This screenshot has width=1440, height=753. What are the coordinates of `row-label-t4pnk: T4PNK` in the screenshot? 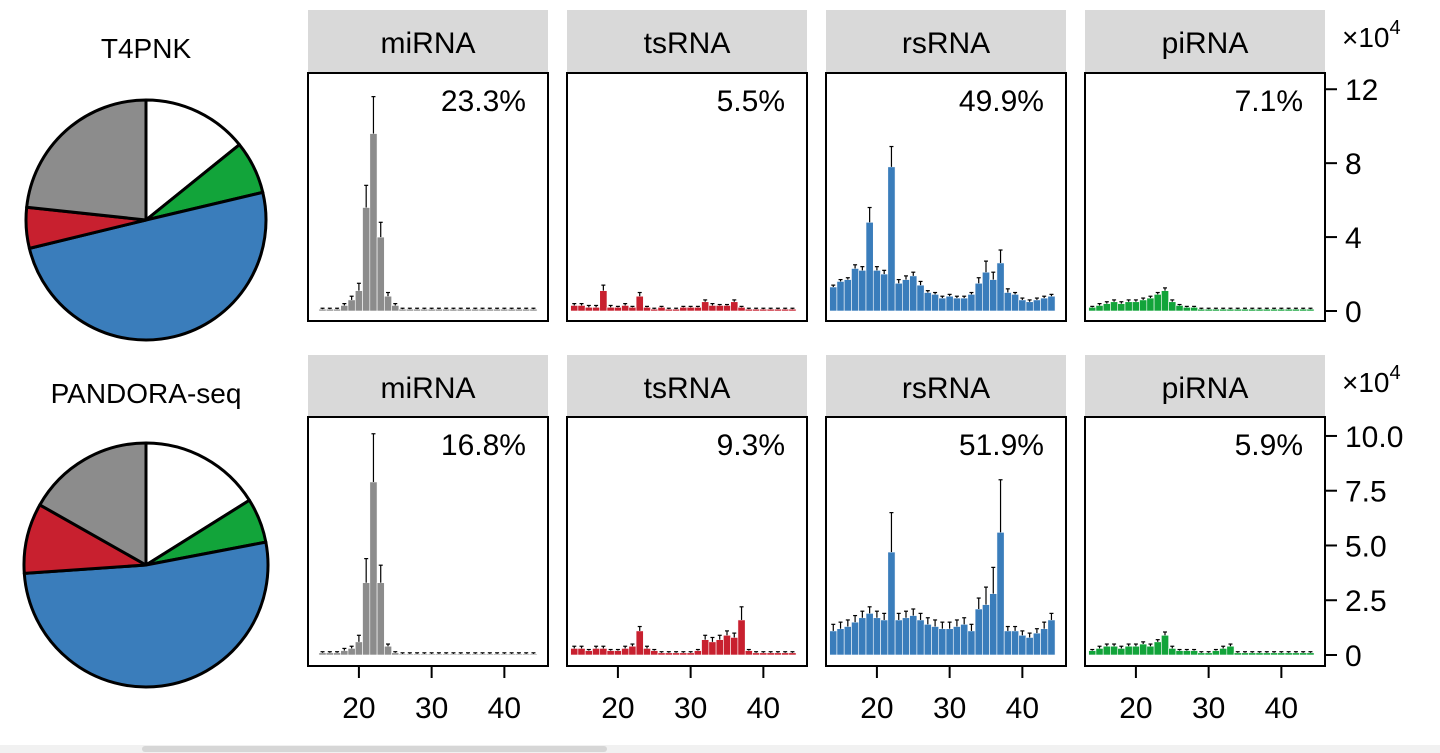 It's located at (146, 48).